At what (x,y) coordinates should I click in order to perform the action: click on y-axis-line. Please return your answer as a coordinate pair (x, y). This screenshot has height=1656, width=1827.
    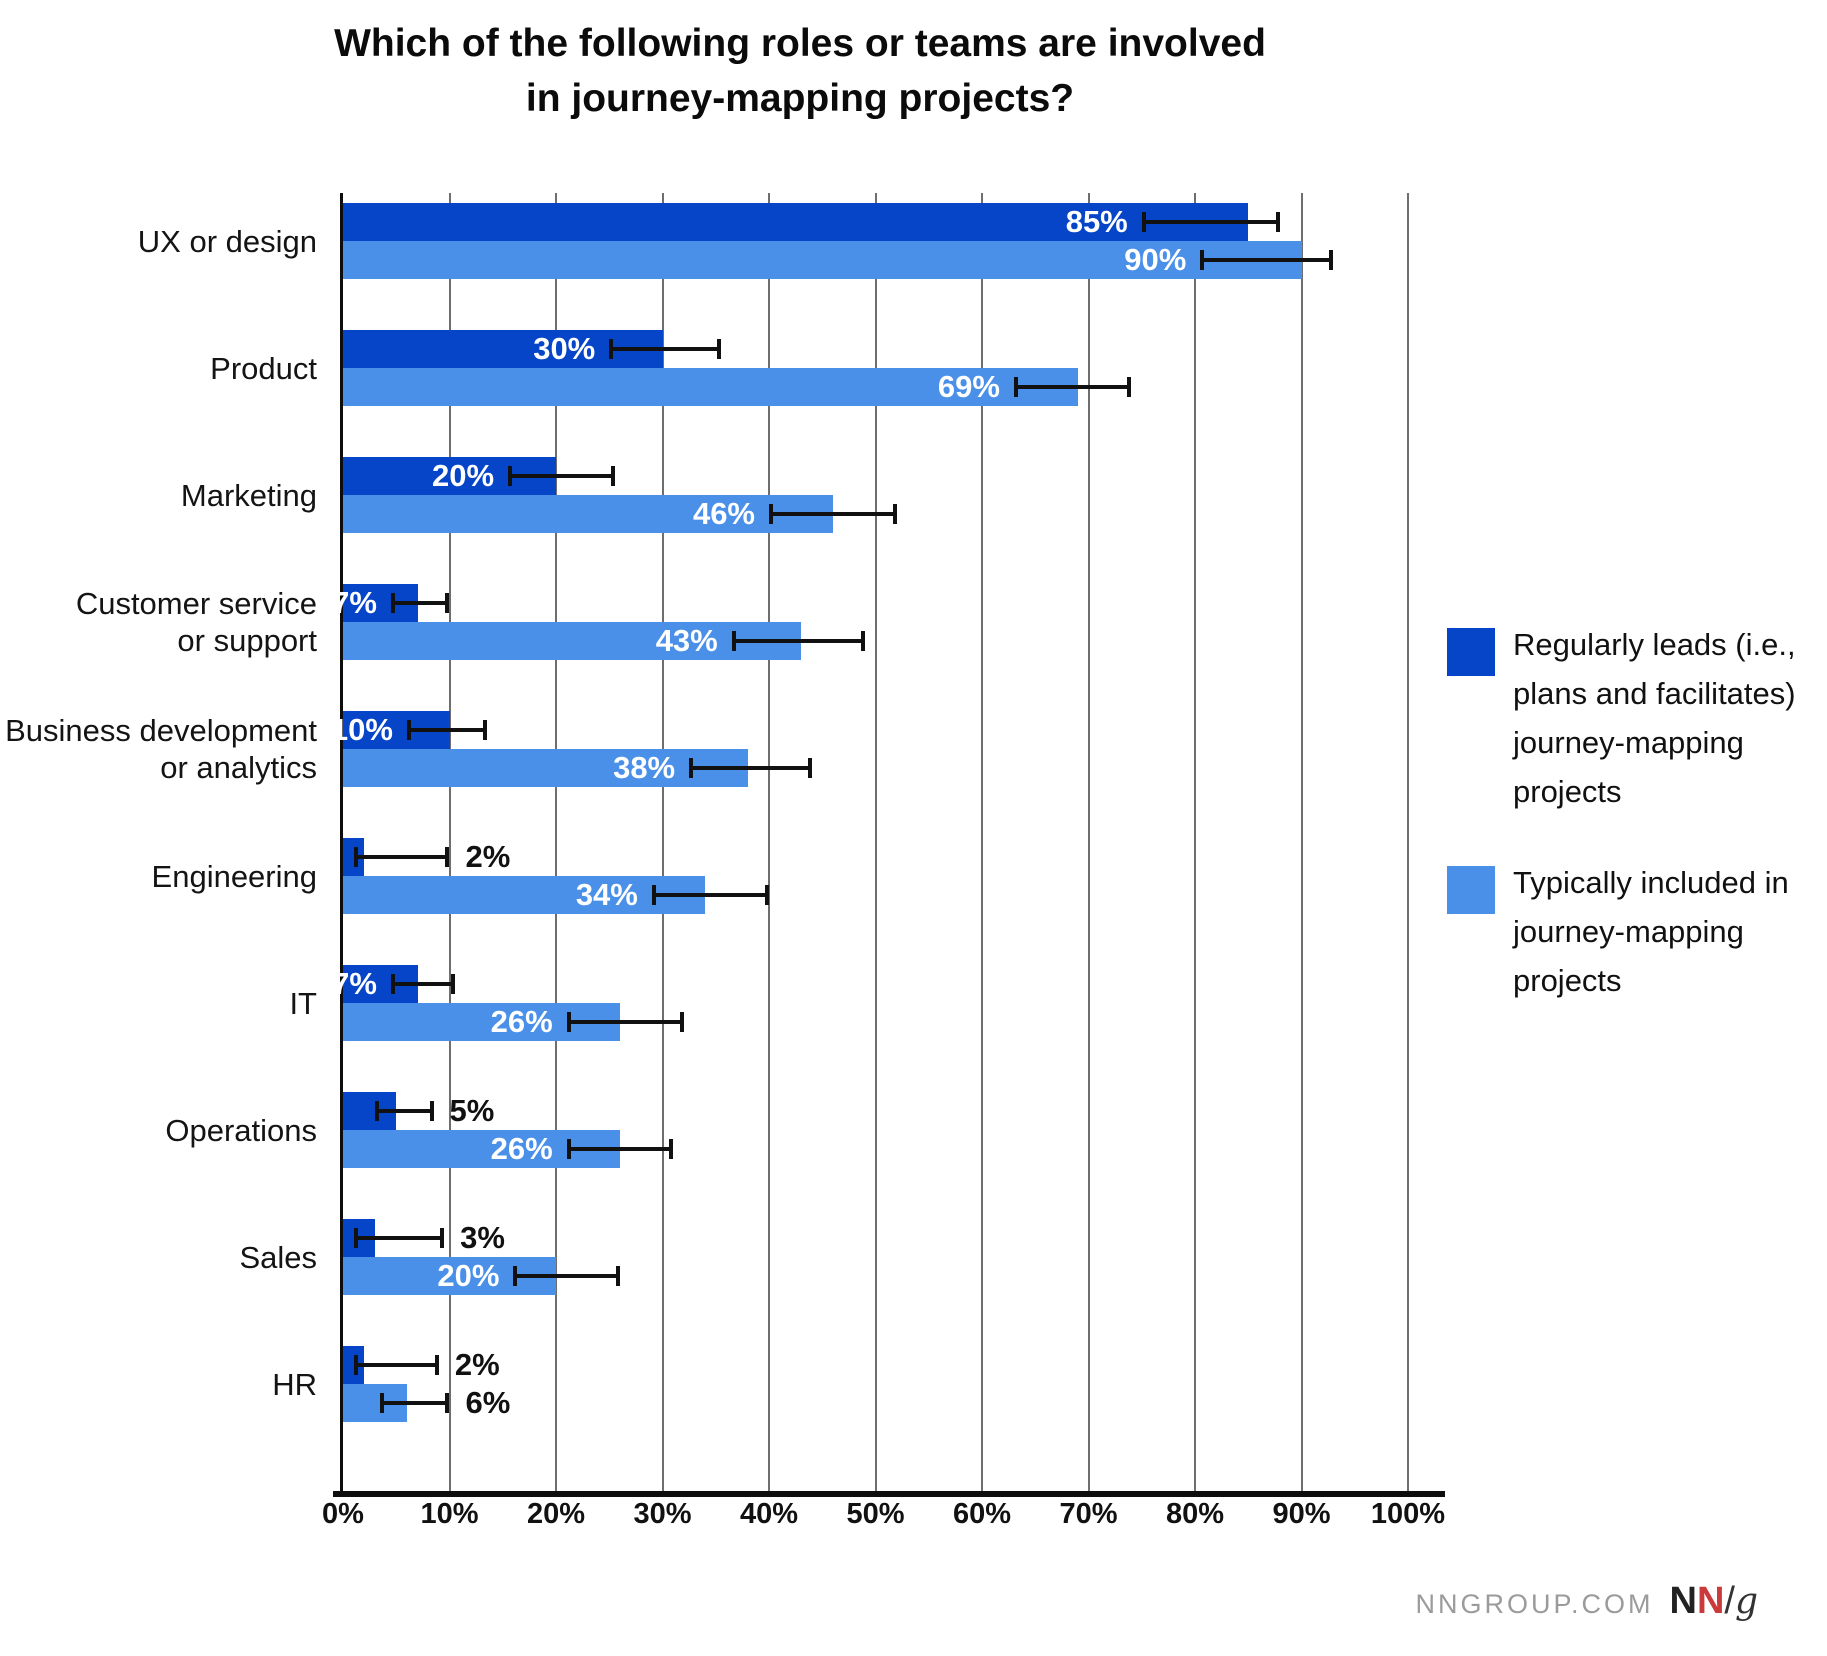
    Looking at the image, I should click on (341, 842).